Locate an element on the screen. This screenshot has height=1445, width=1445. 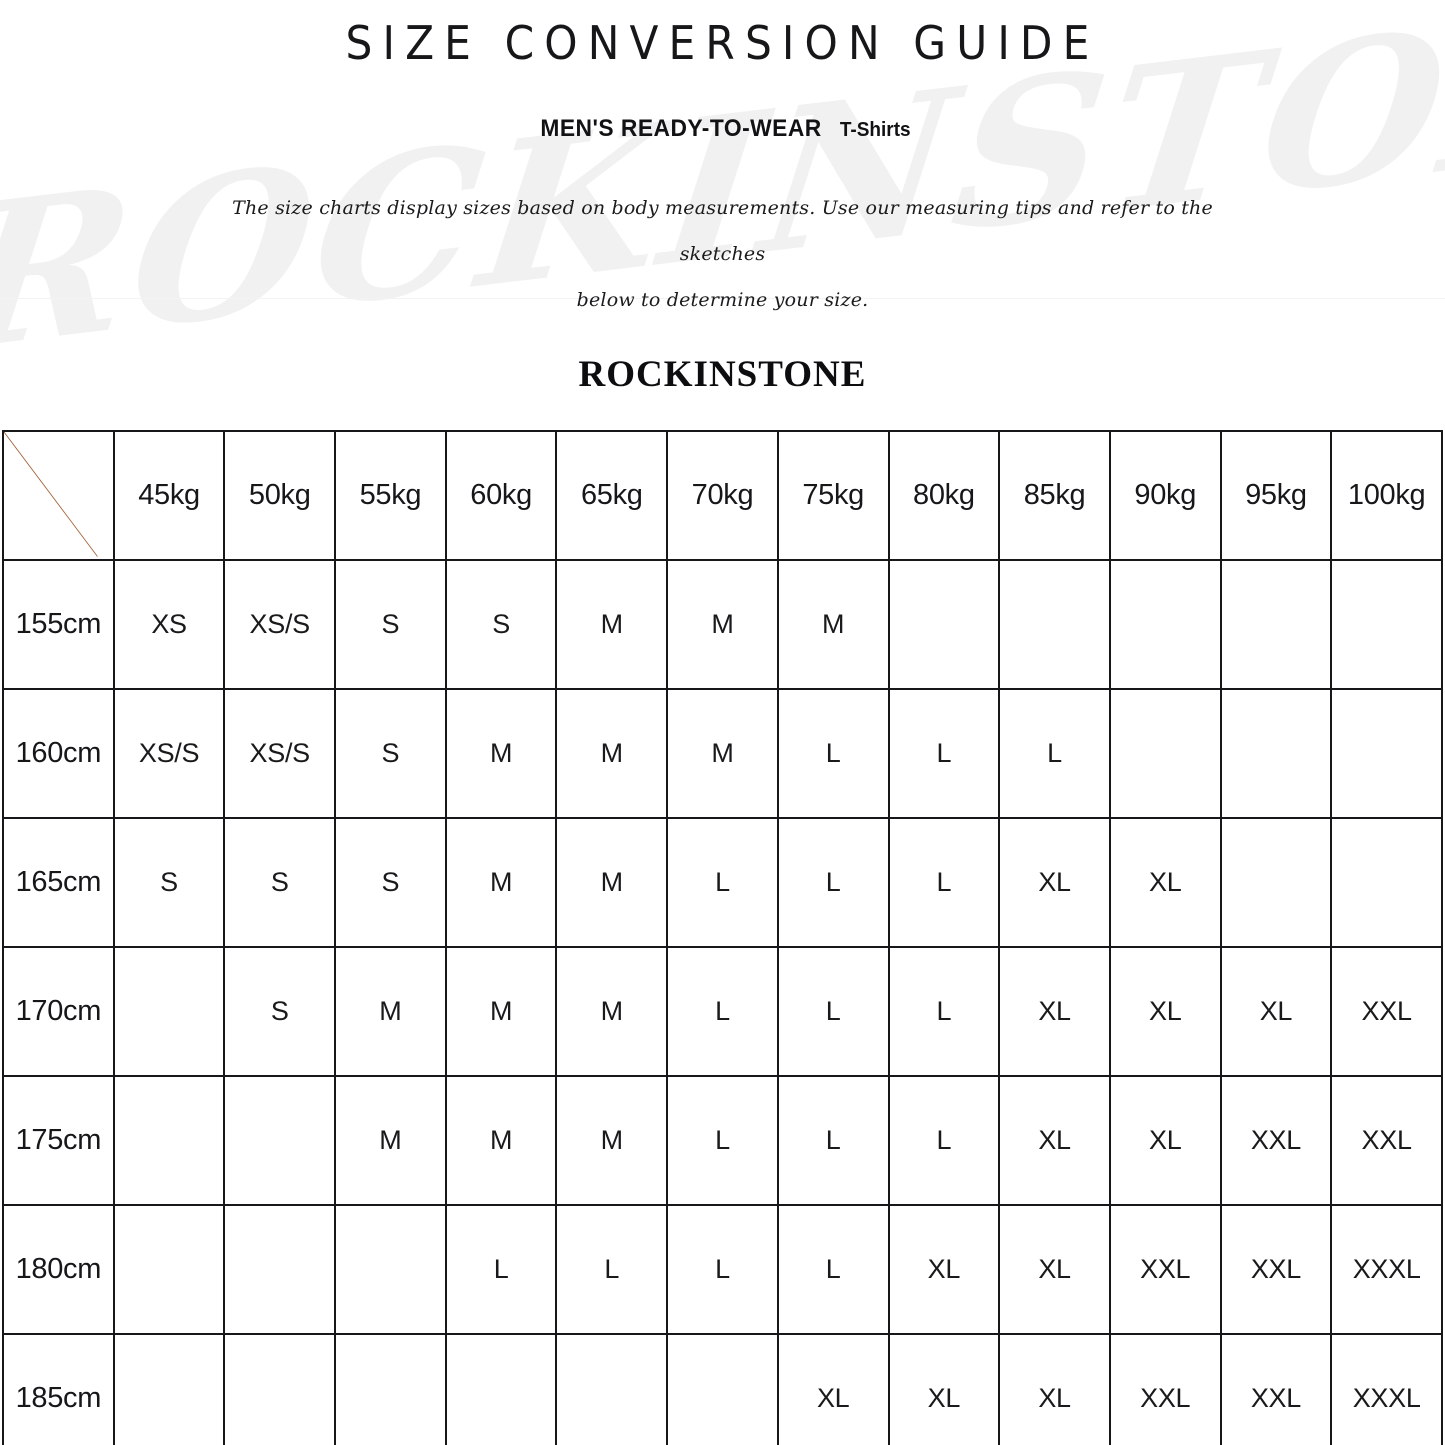
column-header-80kg: 80kg is located at coordinates (944, 495).